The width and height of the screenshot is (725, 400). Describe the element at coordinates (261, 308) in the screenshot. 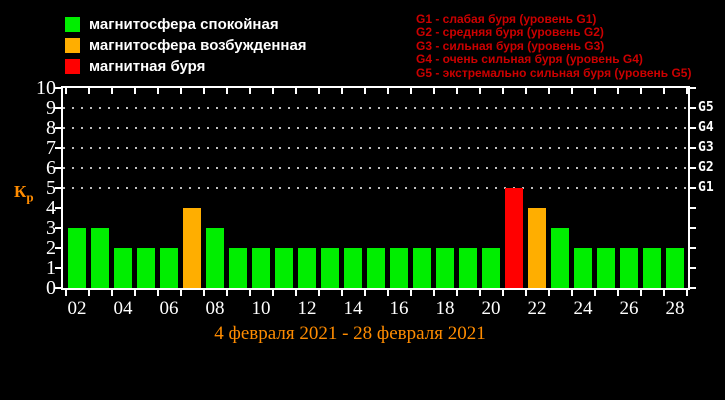

I see `x-axis-label-10: 10` at that location.